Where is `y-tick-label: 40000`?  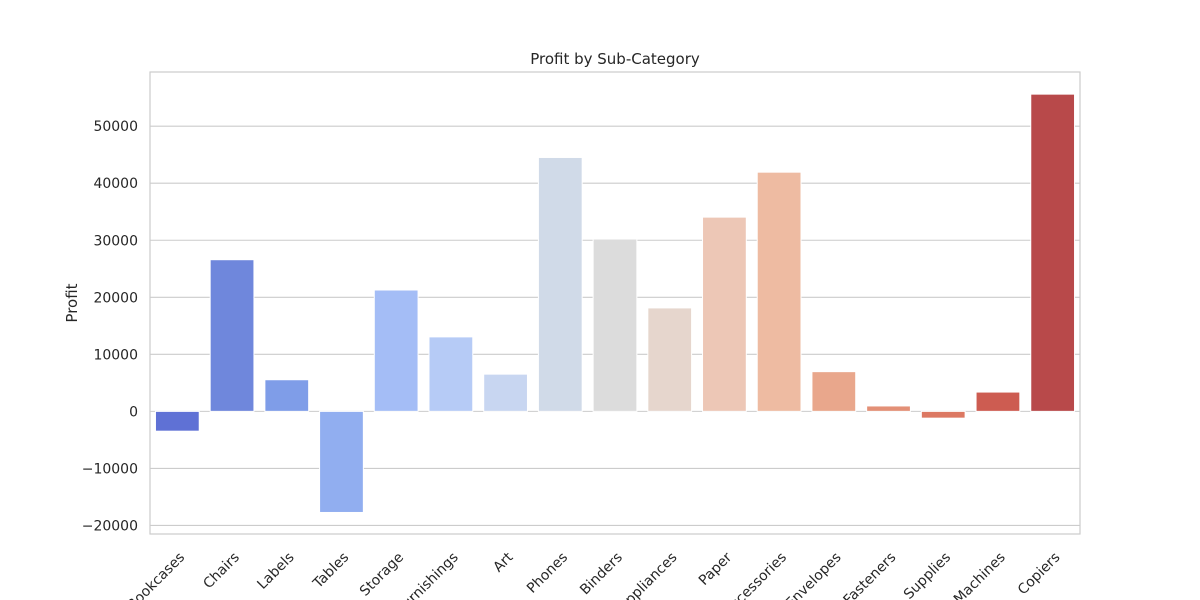 y-tick-label: 40000 is located at coordinates (115, 184).